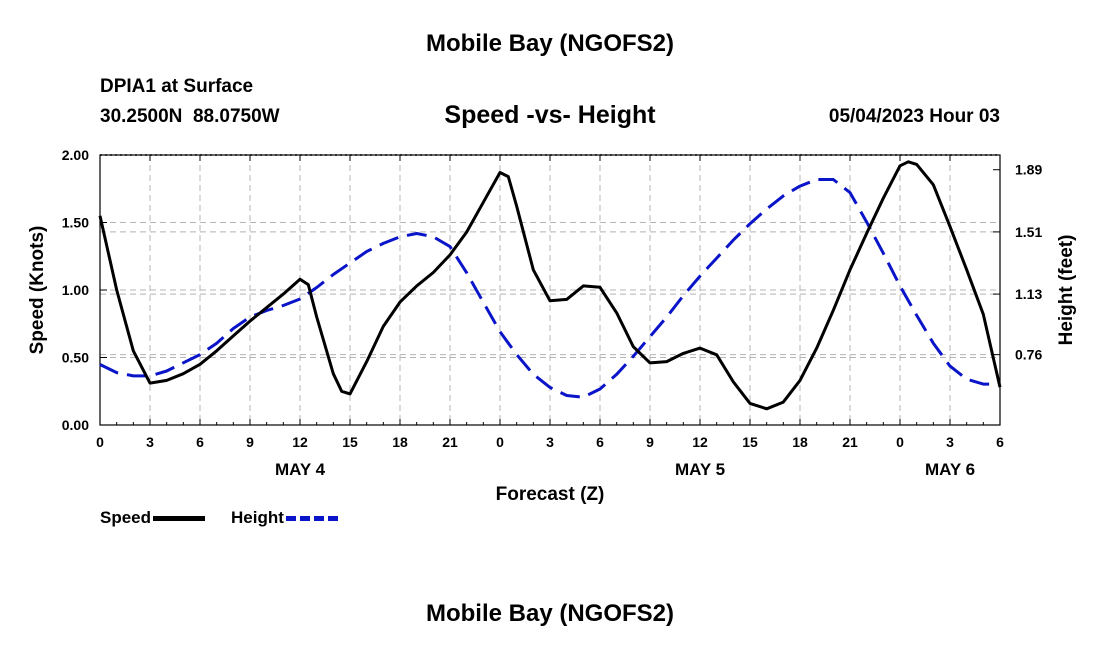 Image resolution: width=1100 pixels, height=650 pixels. What do you see at coordinates (75, 155) in the screenshot?
I see `y-tick-label: 2.00` at bounding box center [75, 155].